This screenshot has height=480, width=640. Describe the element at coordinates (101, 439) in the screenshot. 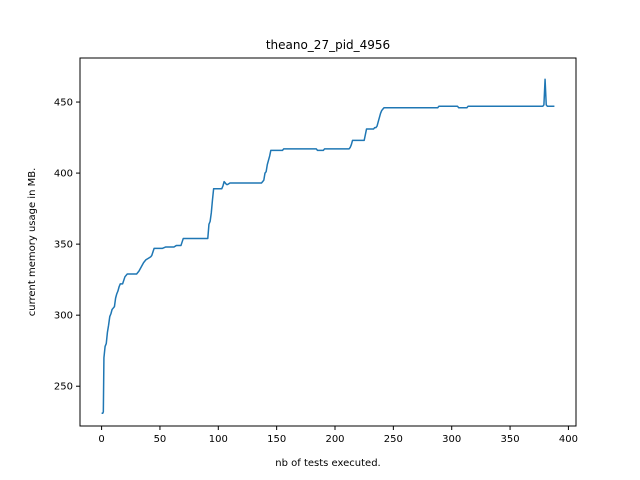

I see `x-tick-label: 0` at that location.